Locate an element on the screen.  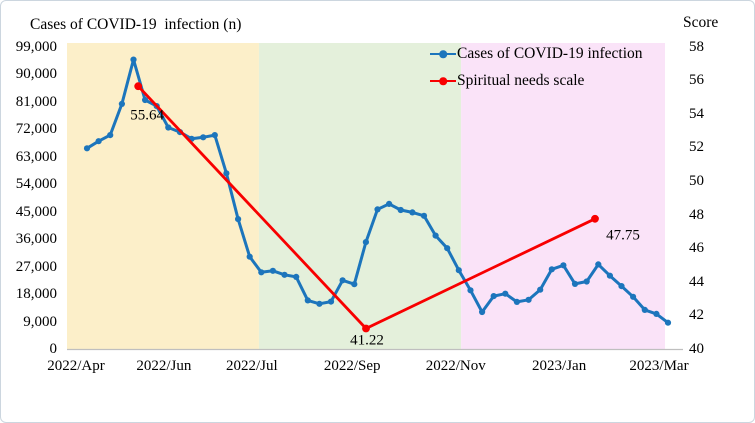
left-axis-tick: 45,000 is located at coordinates (36, 211).